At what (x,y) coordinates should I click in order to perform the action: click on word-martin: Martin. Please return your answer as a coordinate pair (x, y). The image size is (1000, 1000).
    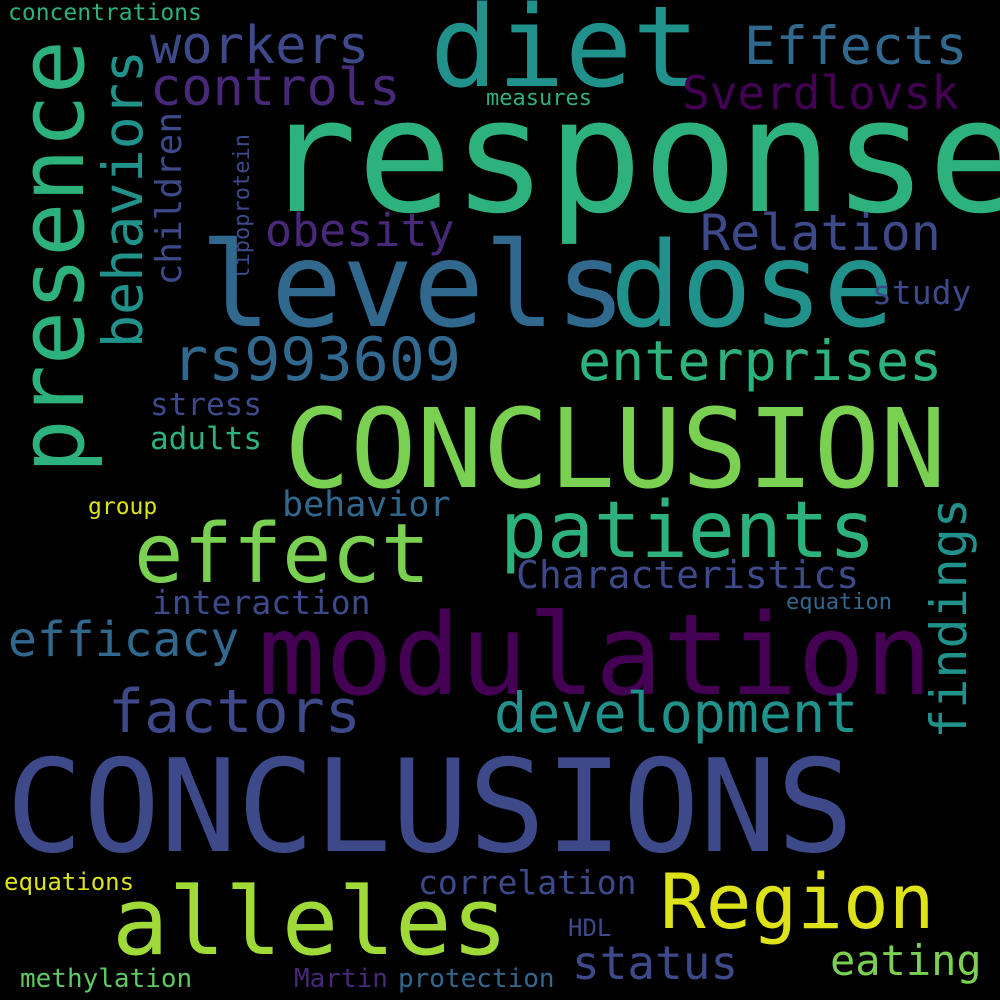
    Looking at the image, I should click on (341, 979).